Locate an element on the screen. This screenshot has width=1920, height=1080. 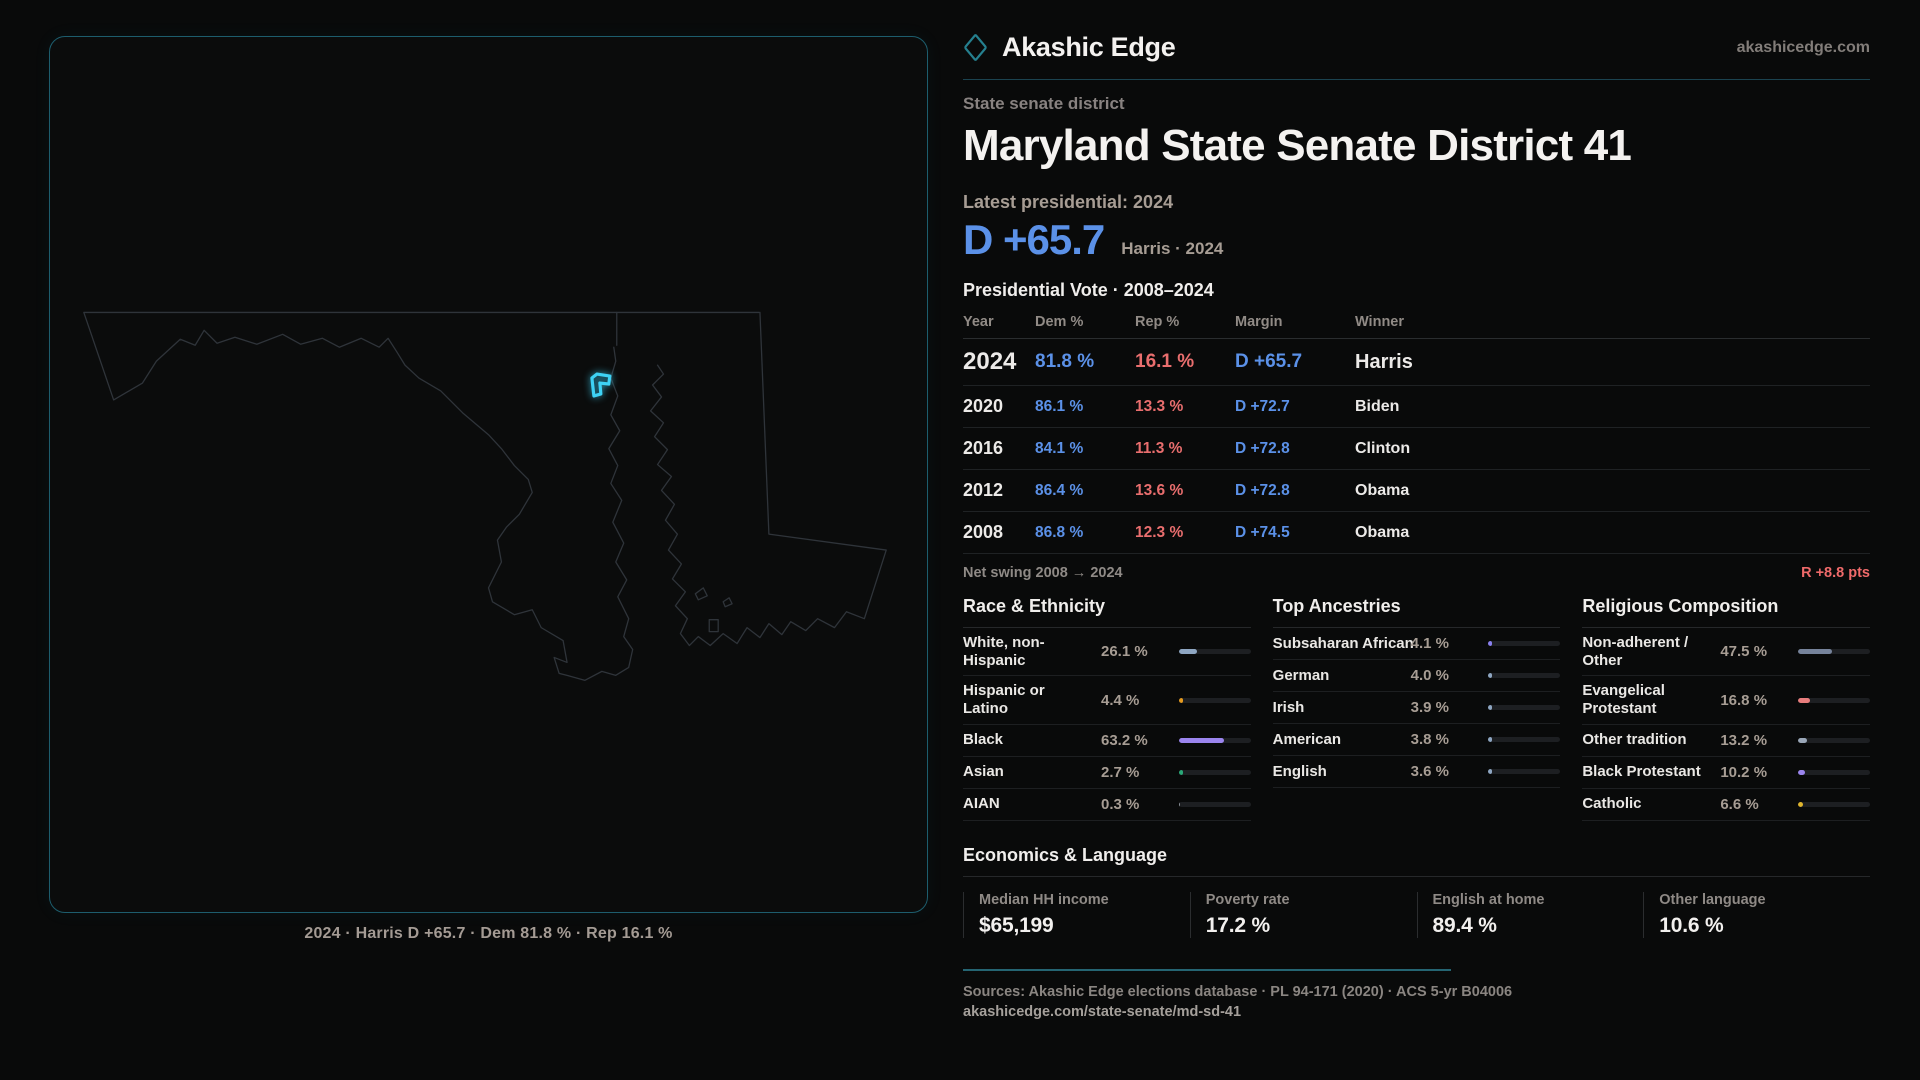
demo-label: English is located at coordinates (1299, 771).